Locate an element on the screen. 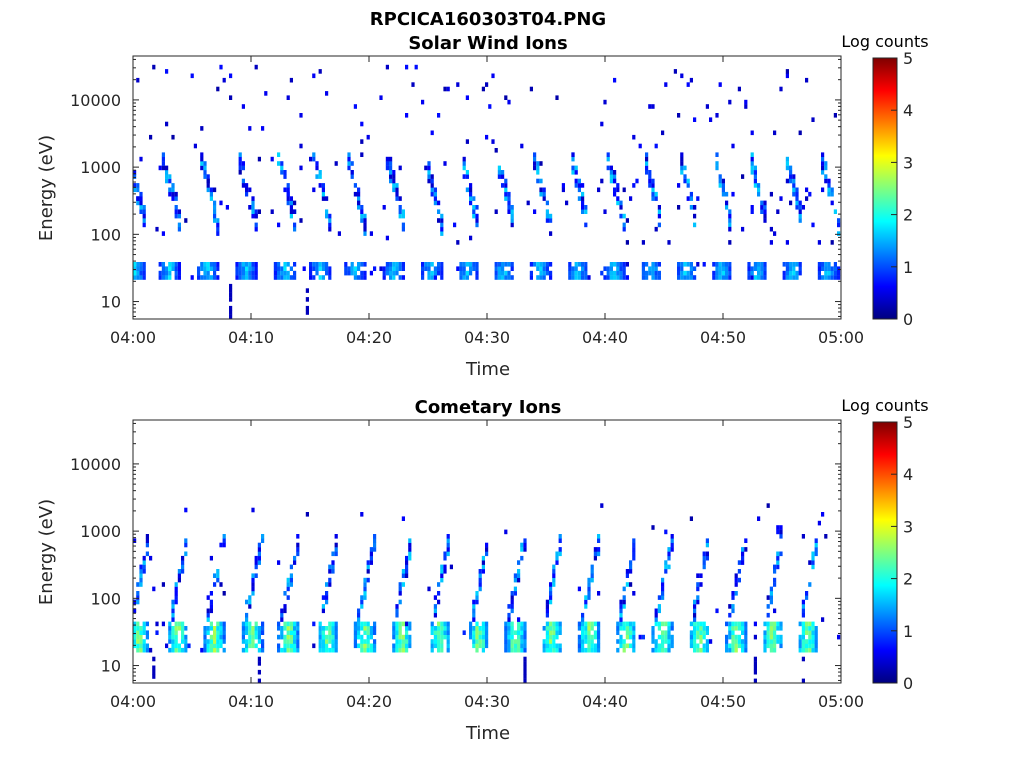 The image size is (1024, 768). x-tick-label: 05:00 is located at coordinates (841, 701).